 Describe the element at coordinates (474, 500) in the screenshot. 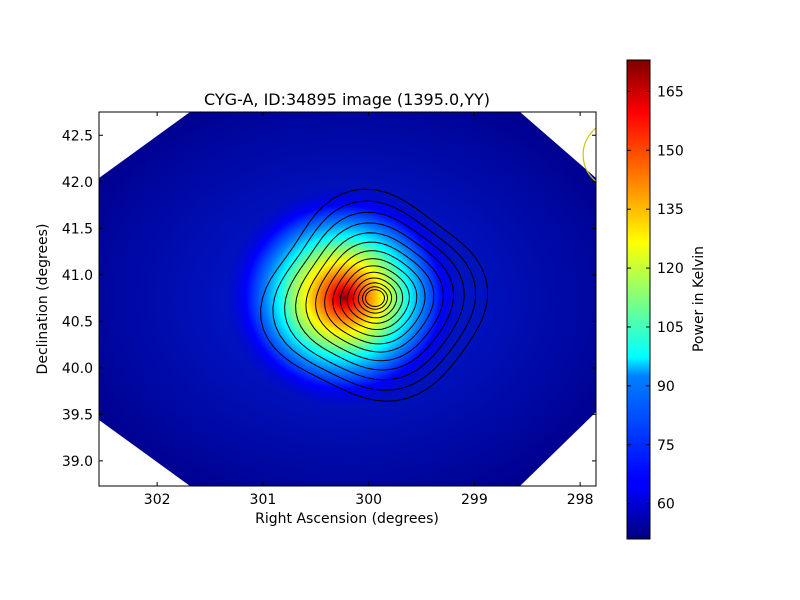

I see `x-tick-label: 299` at that location.